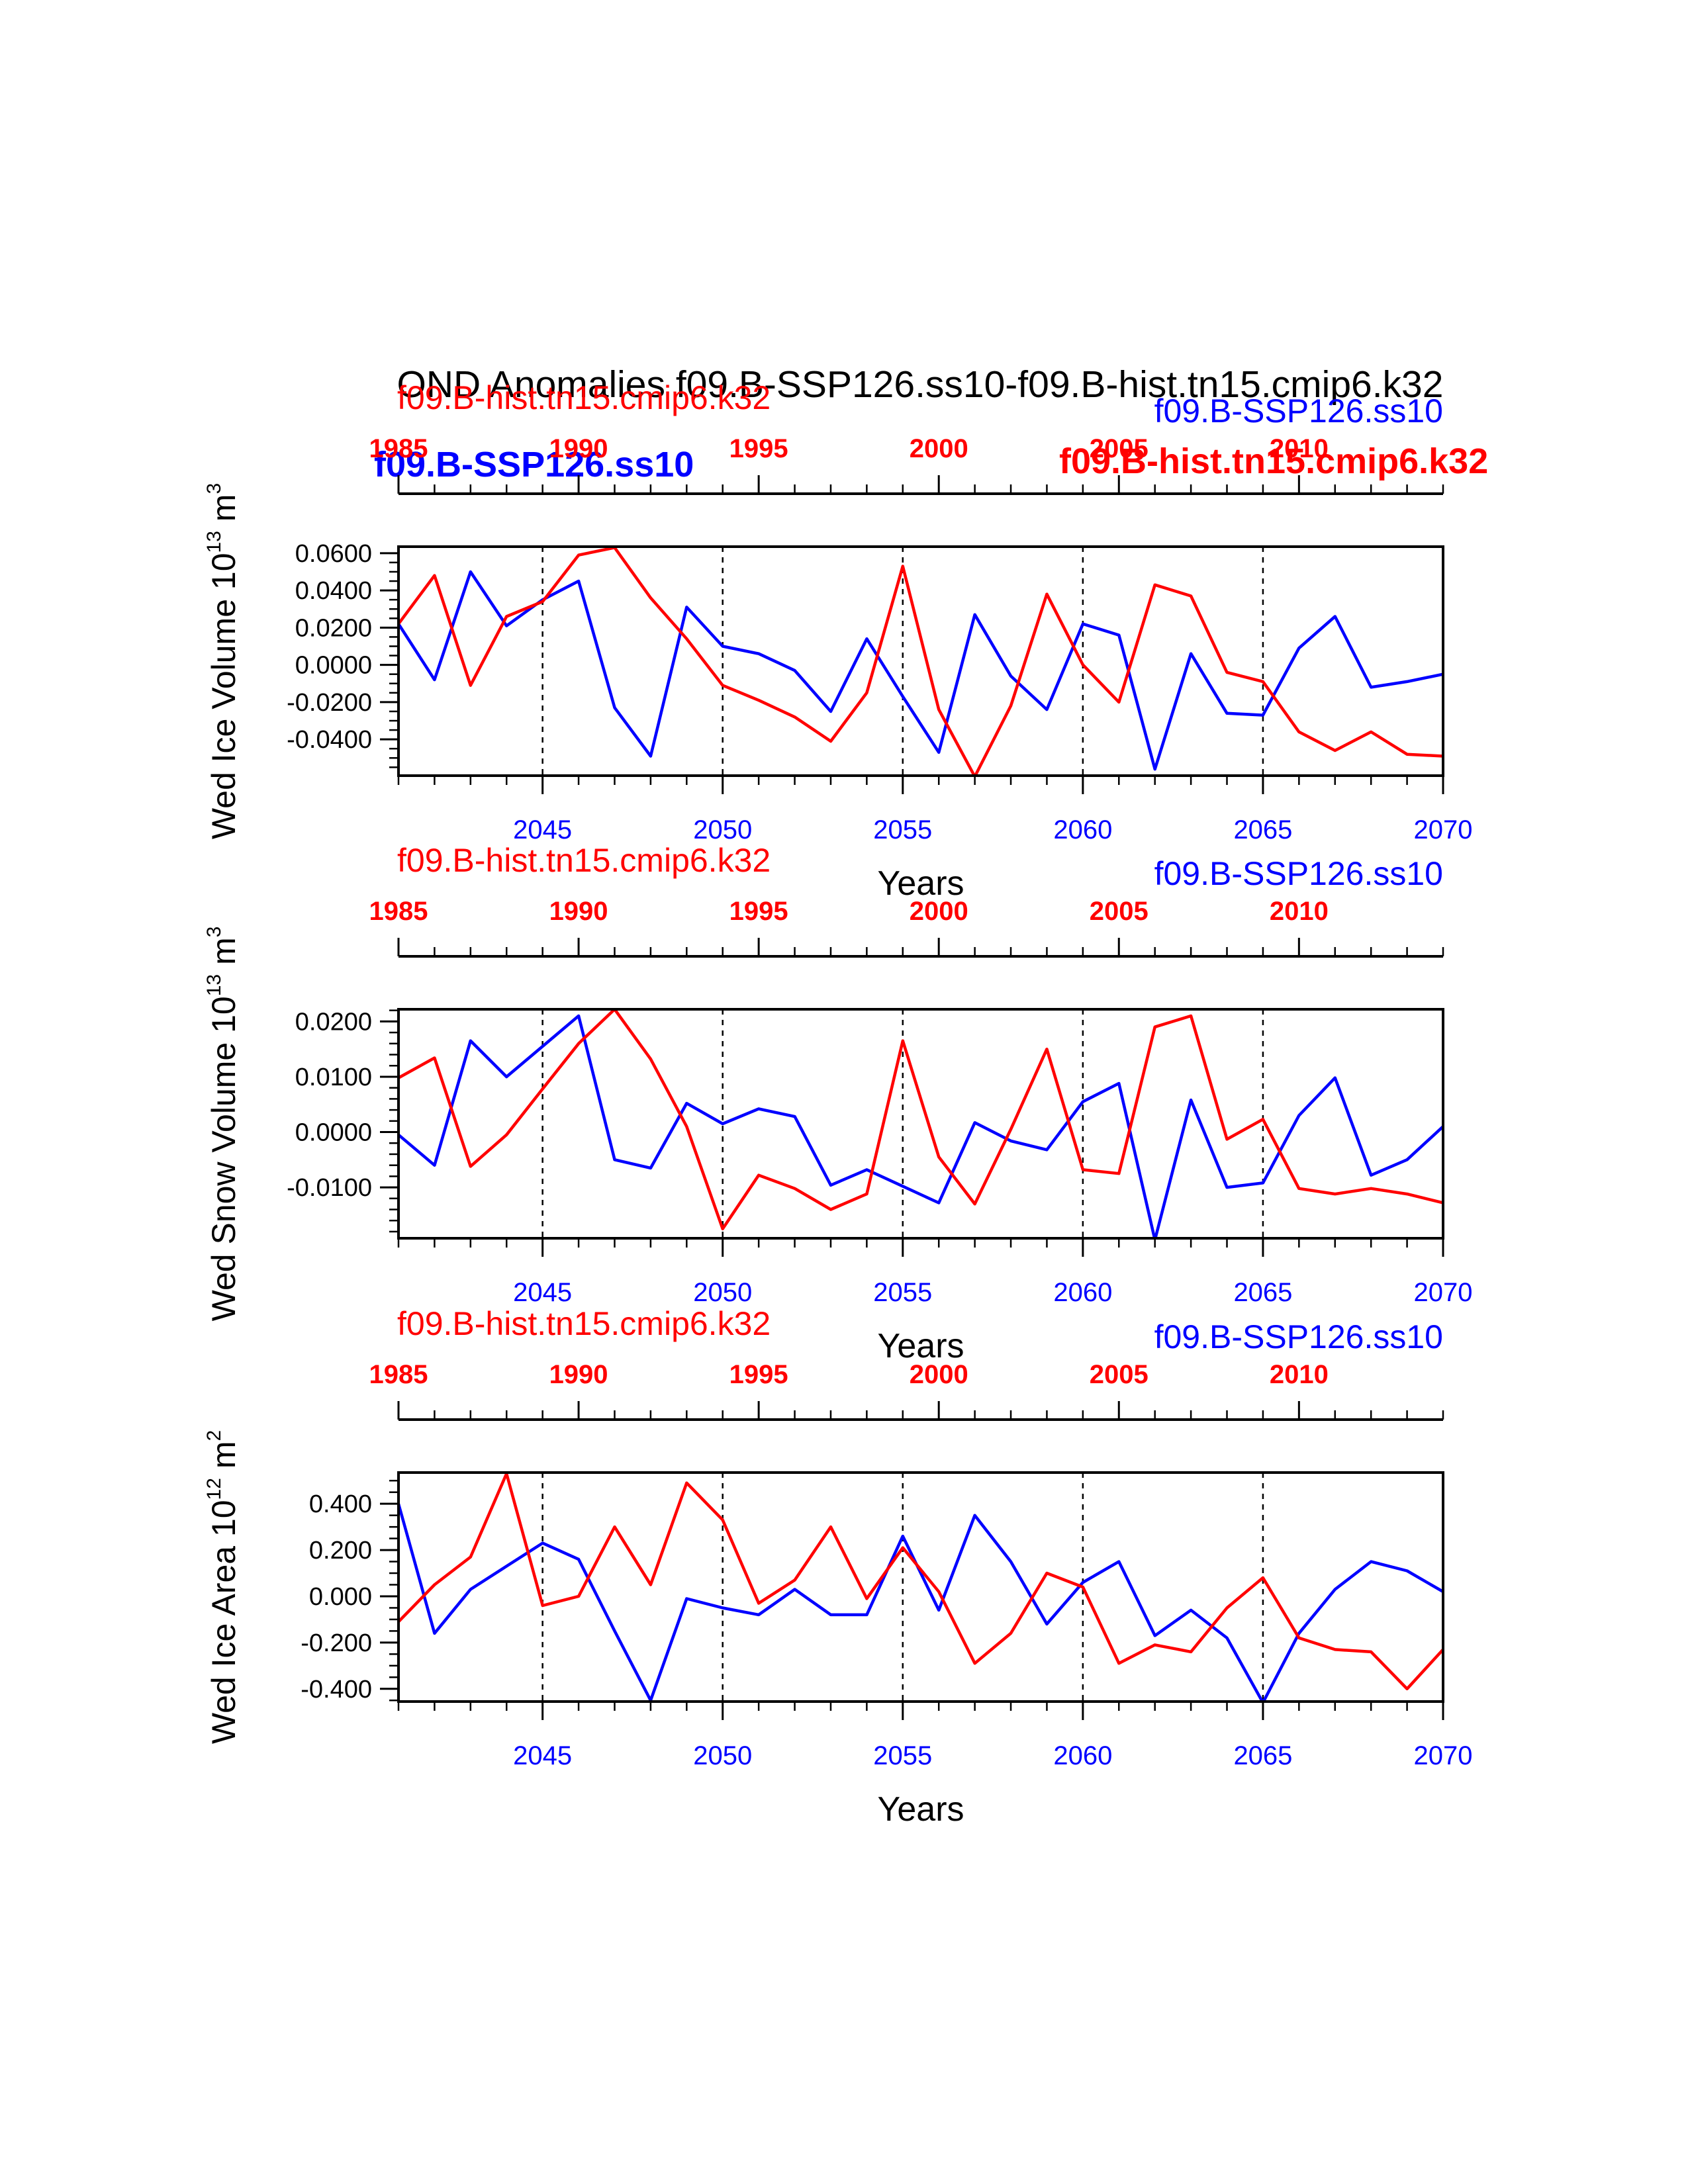  Describe the element at coordinates (333, 1077) in the screenshot. I see `y-tick-label: 0.0100` at that location.